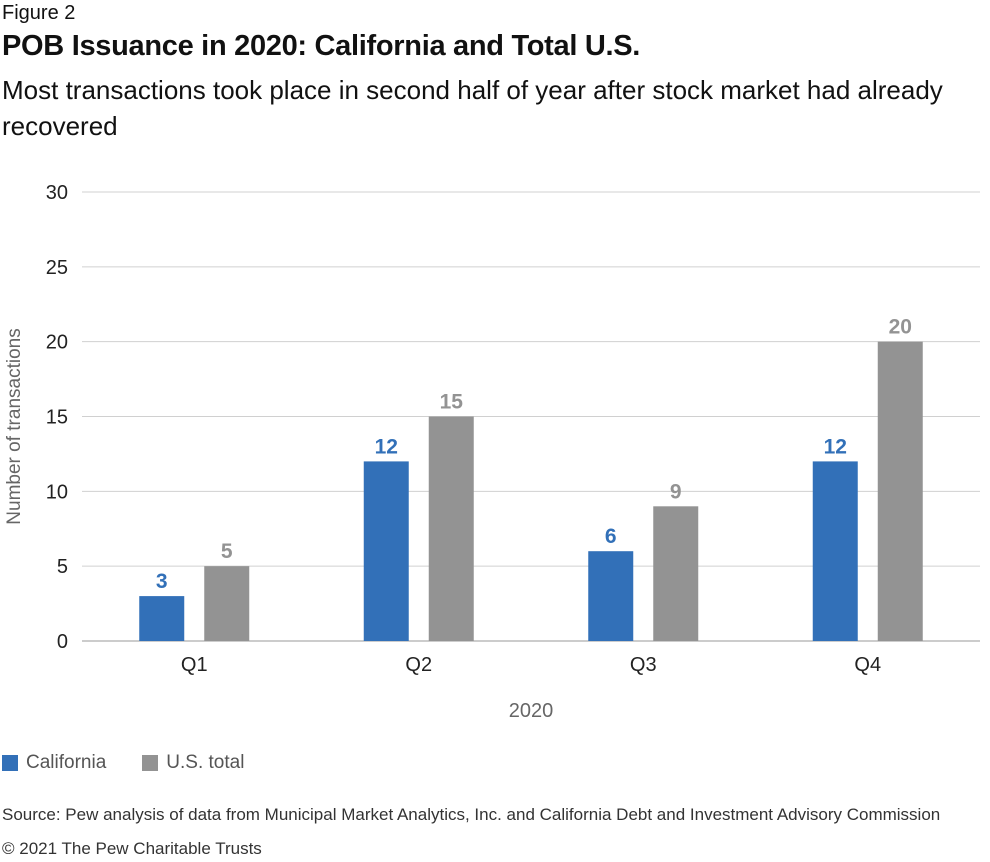  Describe the element at coordinates (611, 596) in the screenshot. I see `bar-california-q3` at that location.